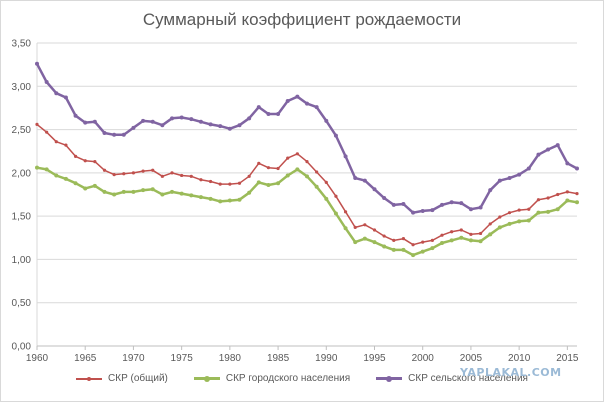  Describe the element at coordinates (471, 358) in the screenshot. I see `x-tick-label: 2005` at that location.